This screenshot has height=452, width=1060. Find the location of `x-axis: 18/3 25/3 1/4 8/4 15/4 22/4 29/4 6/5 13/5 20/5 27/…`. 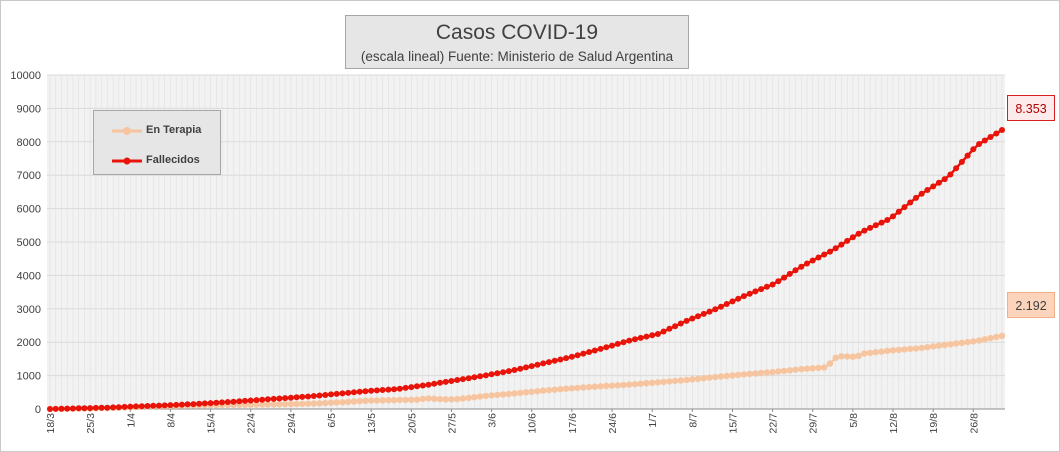

x-axis: 18/3 25/3 1/4 8/4 15/4 22/4 29/4 6/5 13/5 20/5 27/… is located at coordinates (525, 421).